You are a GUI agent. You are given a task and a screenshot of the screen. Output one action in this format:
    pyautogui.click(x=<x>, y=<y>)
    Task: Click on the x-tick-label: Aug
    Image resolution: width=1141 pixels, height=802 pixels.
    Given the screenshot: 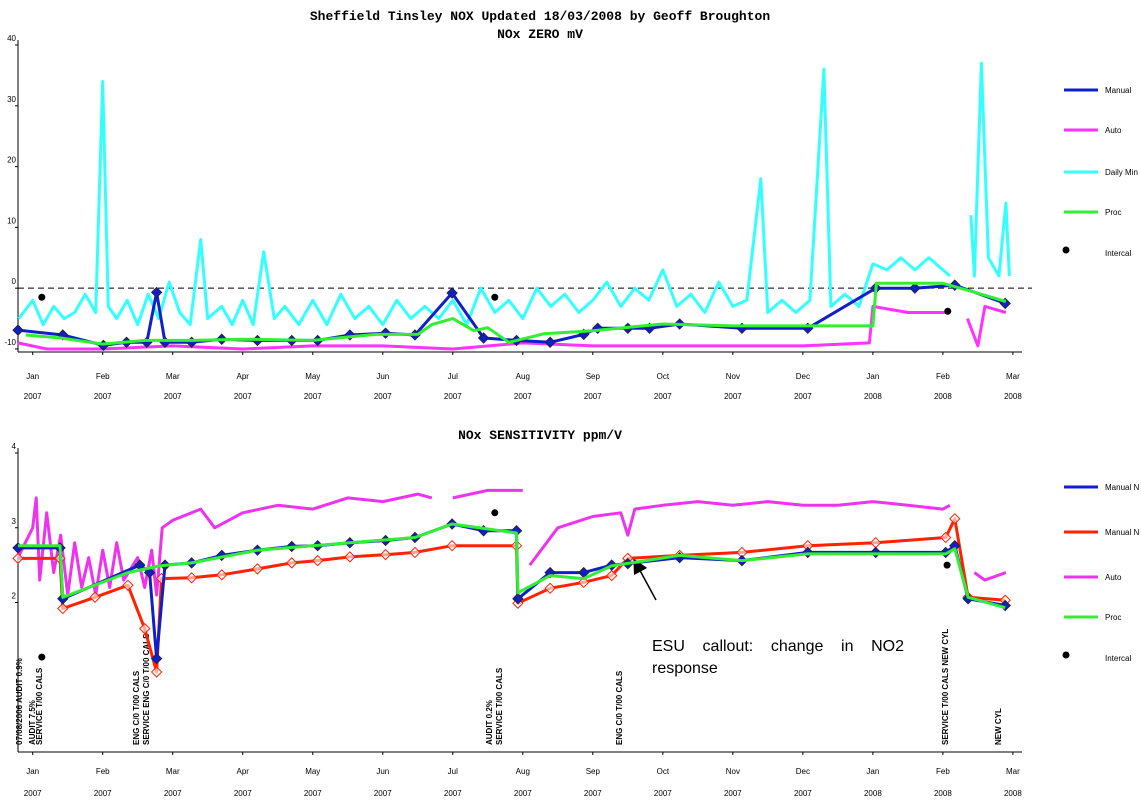 What is the action you would take?
    pyautogui.click(x=523, y=771)
    